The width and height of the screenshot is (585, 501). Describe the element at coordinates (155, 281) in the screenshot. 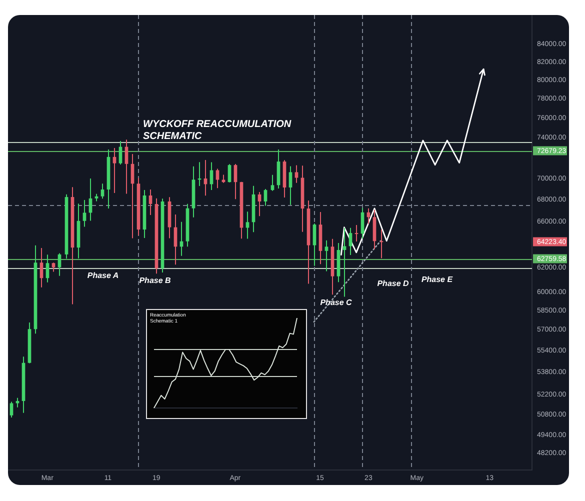

I see `annotation: Phase B` at that location.